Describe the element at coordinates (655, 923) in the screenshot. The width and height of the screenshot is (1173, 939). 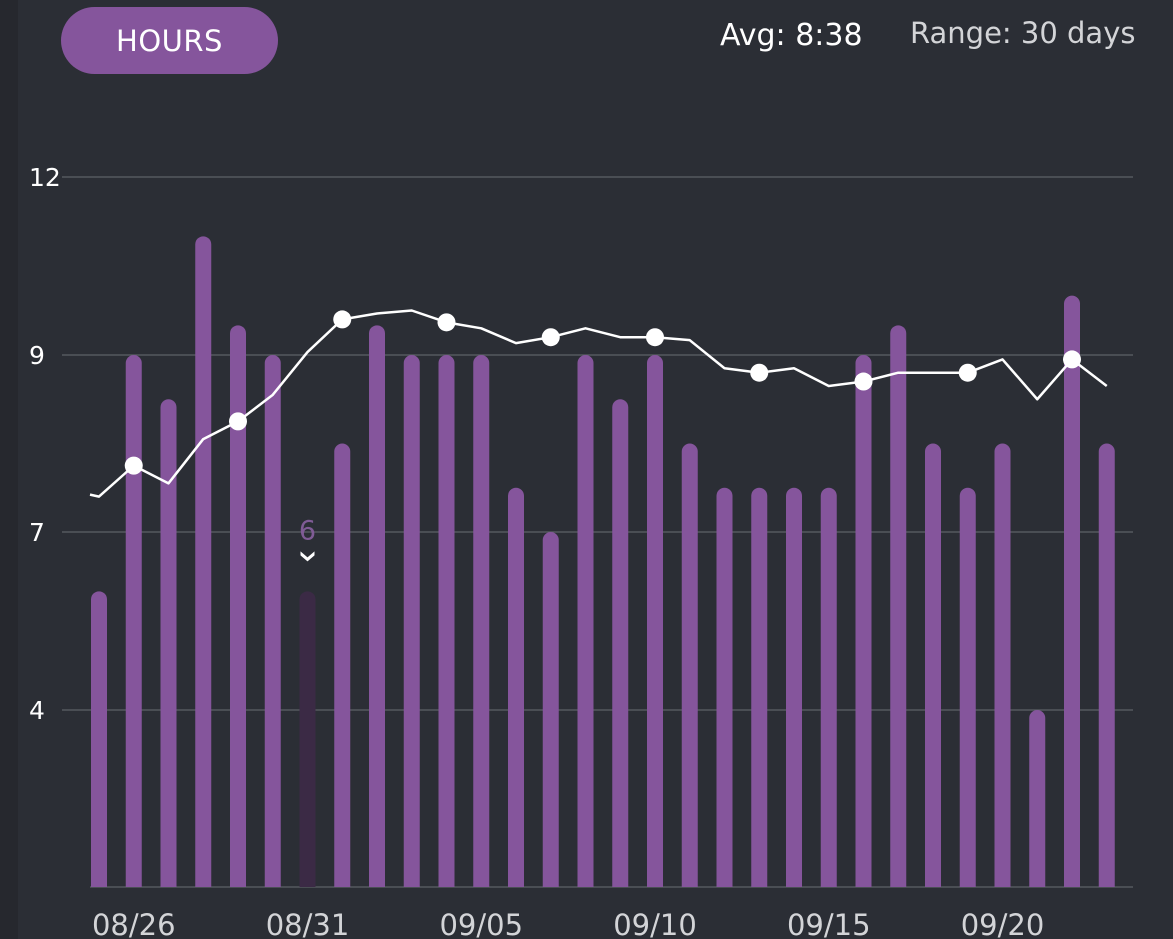
I see `x-tick-label: 09/10` at that location.